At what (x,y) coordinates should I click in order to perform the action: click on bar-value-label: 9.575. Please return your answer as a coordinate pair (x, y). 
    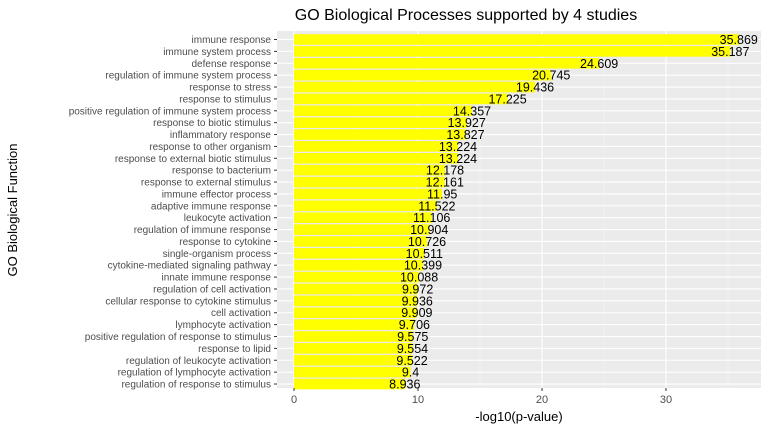
    Looking at the image, I should click on (412, 337).